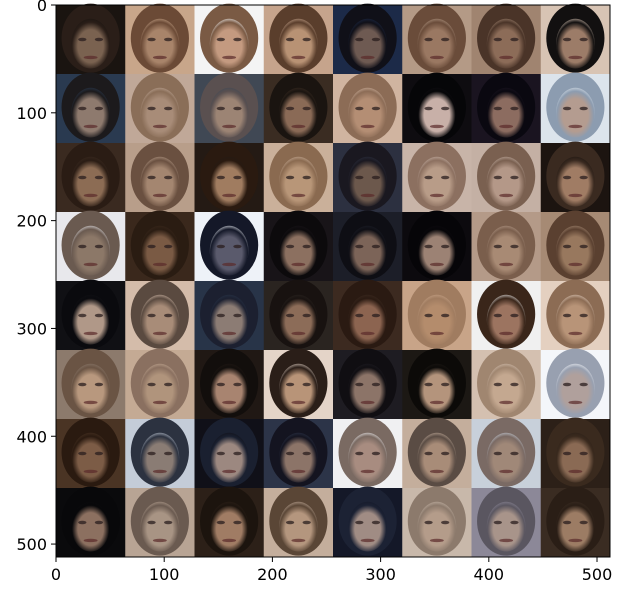  I want to click on face-tile-r1-c1, so click(160, 108).